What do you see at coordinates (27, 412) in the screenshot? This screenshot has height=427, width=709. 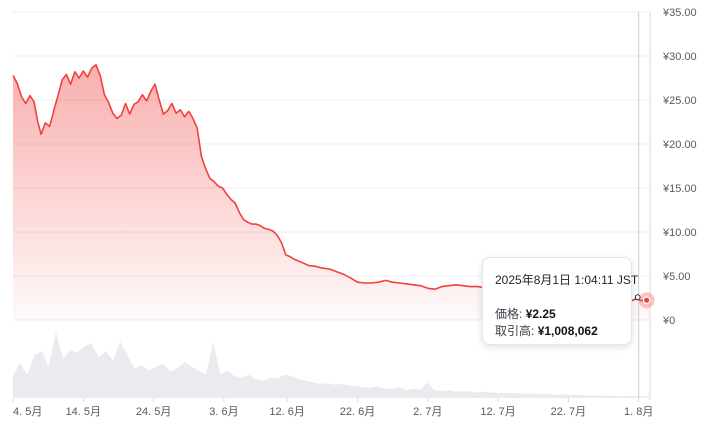 I see `x-tick-label: 4. 5月` at bounding box center [27, 412].